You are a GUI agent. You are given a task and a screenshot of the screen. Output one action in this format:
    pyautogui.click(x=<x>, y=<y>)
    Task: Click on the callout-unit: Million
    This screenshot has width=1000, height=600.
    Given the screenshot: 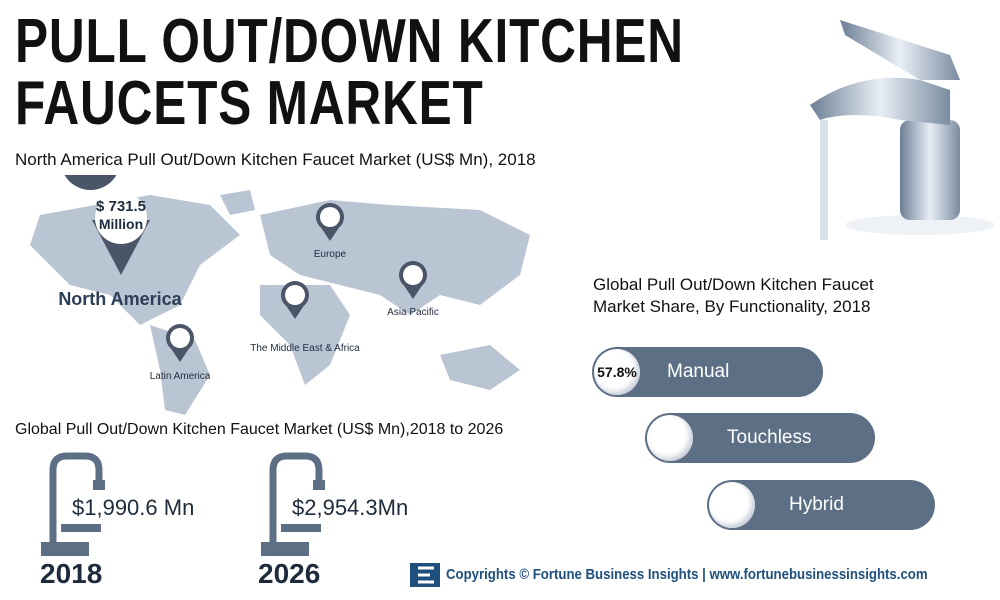 What is the action you would take?
    pyautogui.click(x=121, y=224)
    